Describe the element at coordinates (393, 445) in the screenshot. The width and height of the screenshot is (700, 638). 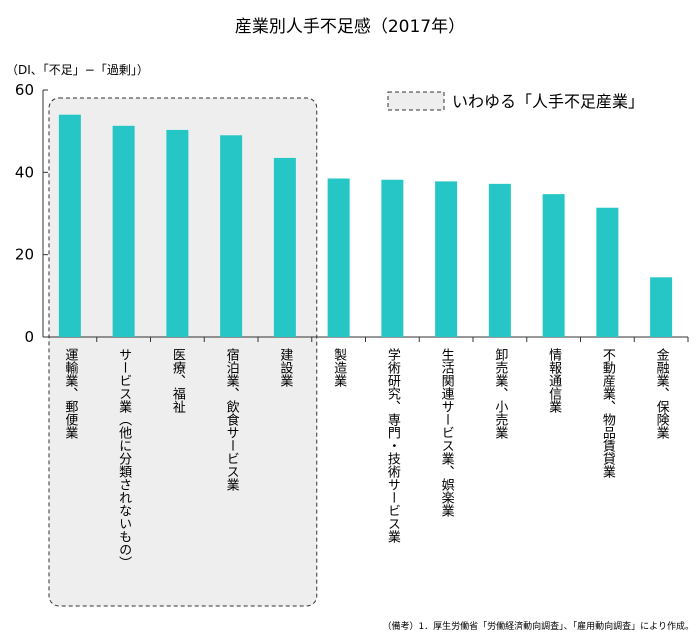
I see `category-label: 学術研究、専門・技術サービス業` at that location.